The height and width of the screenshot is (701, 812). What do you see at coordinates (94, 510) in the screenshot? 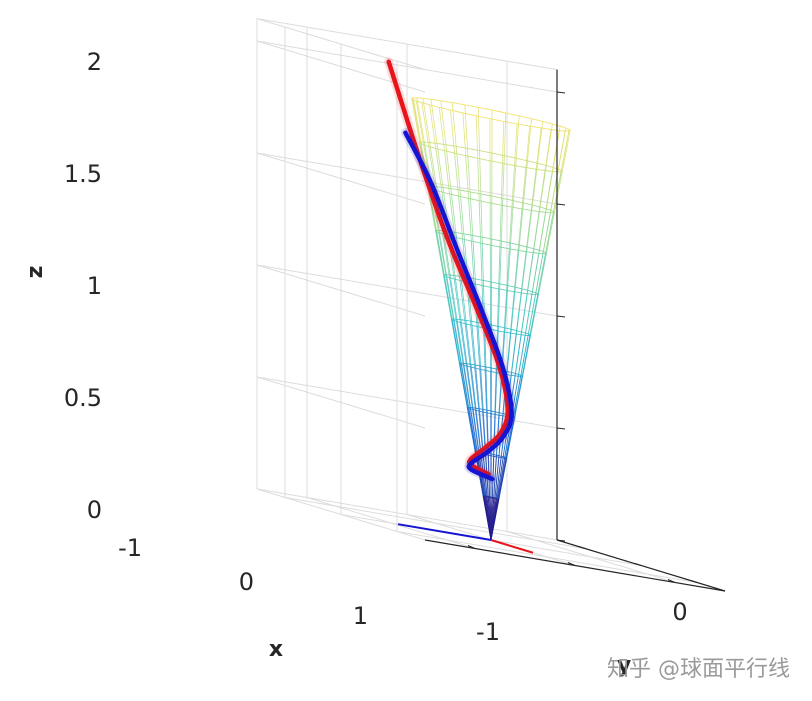
I see `z-tick-label: 0` at bounding box center [94, 510].